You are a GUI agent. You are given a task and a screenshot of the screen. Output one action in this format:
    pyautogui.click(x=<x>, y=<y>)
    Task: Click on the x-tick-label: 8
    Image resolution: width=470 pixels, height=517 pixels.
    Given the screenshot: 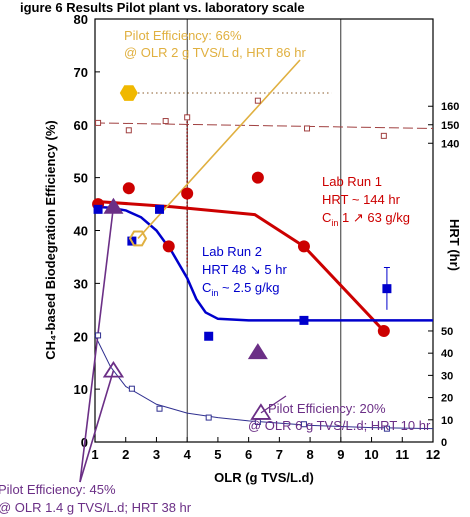 What is the action you would take?
    pyautogui.click(x=309, y=454)
    